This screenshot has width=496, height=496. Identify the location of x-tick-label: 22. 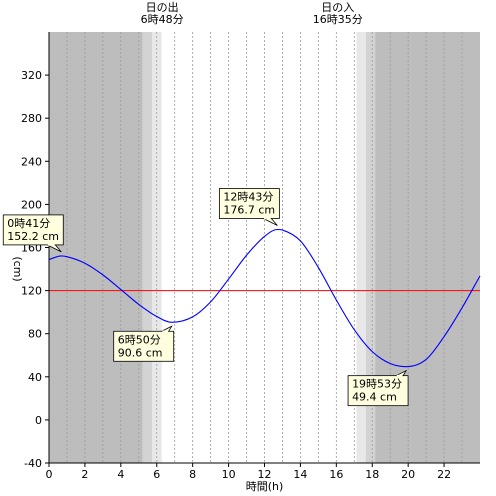
(444, 474).